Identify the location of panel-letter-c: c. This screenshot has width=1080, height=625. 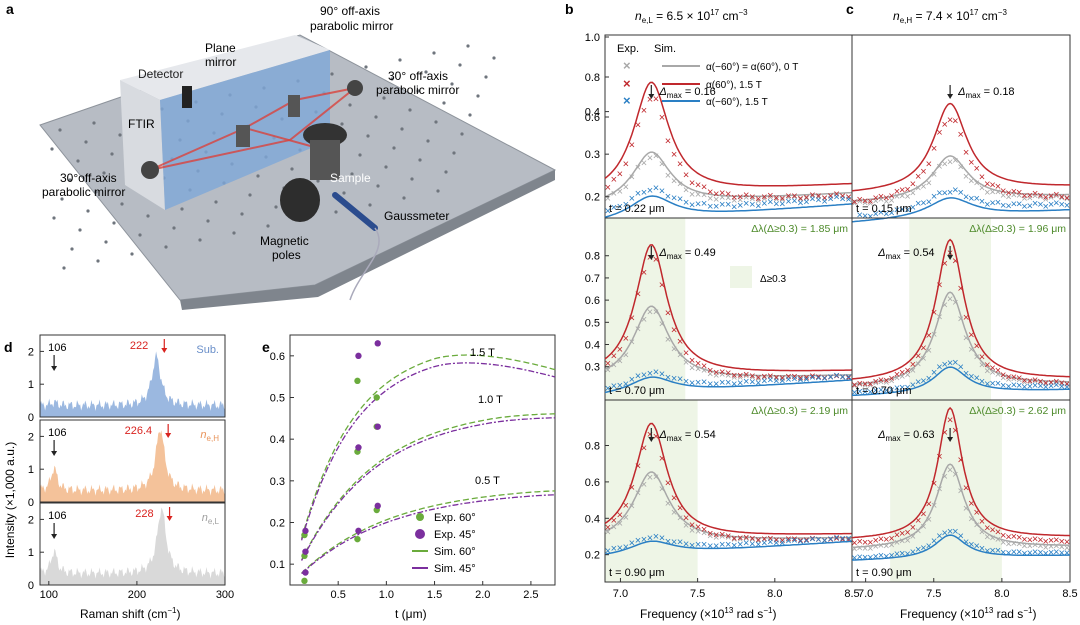
(850, 9).